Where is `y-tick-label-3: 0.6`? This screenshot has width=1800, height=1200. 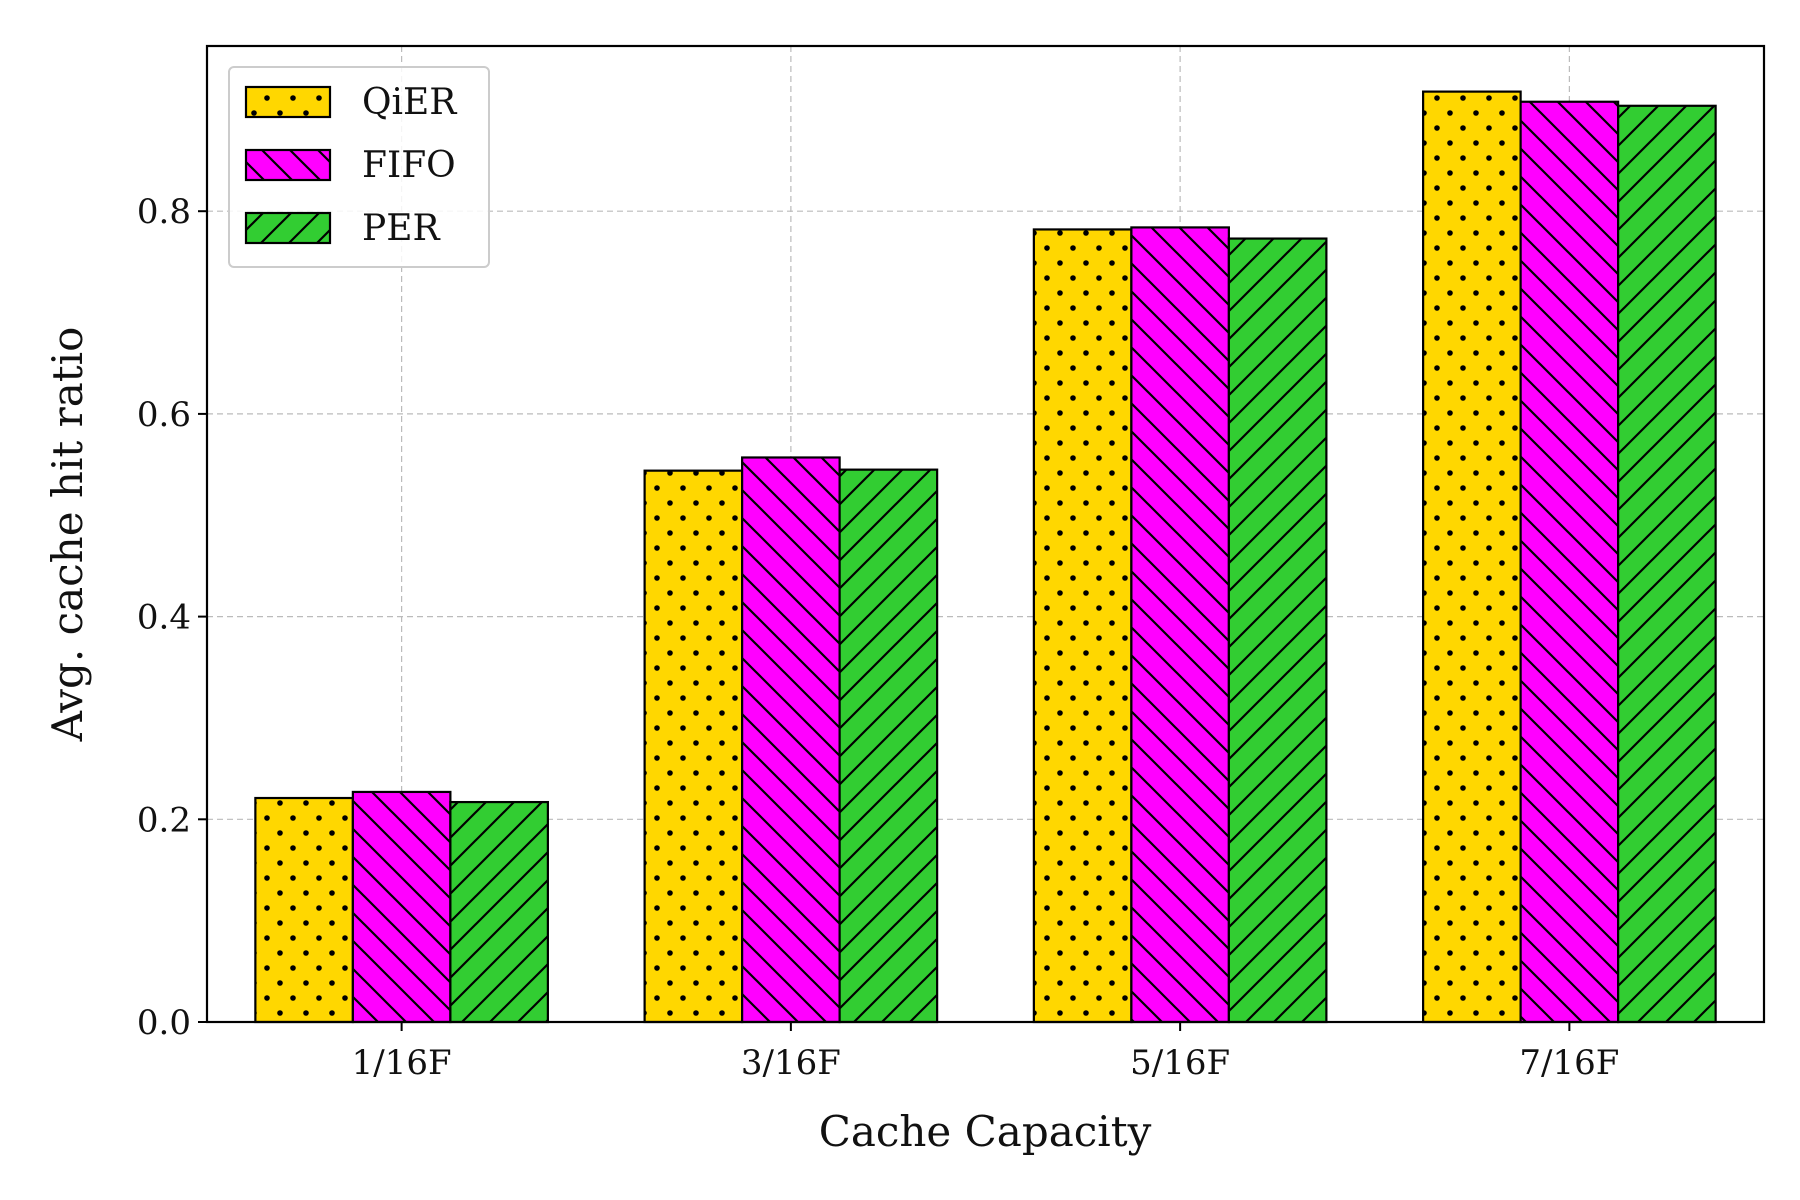 y-tick-label-3: 0.6 is located at coordinates (164, 415).